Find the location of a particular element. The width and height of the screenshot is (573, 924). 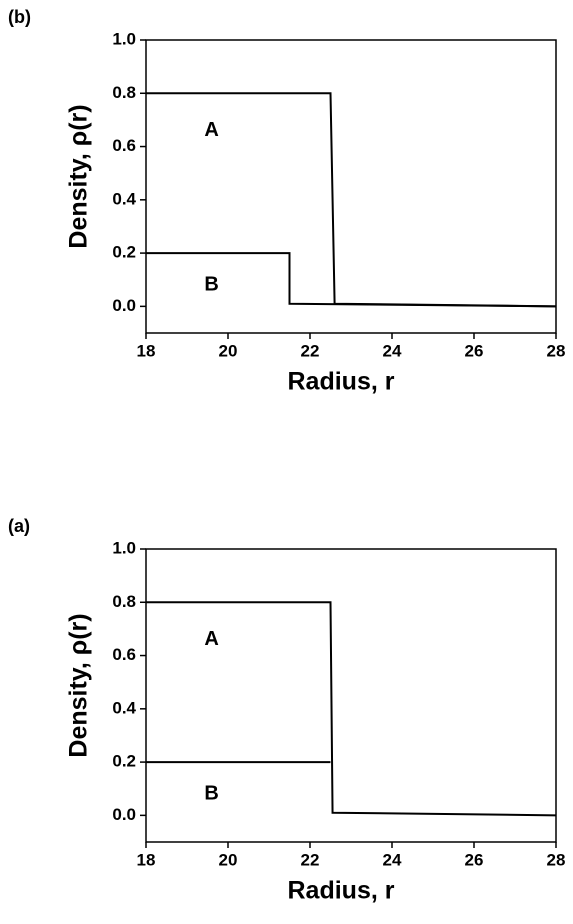

panel-label: (b) is located at coordinates (19, 17).